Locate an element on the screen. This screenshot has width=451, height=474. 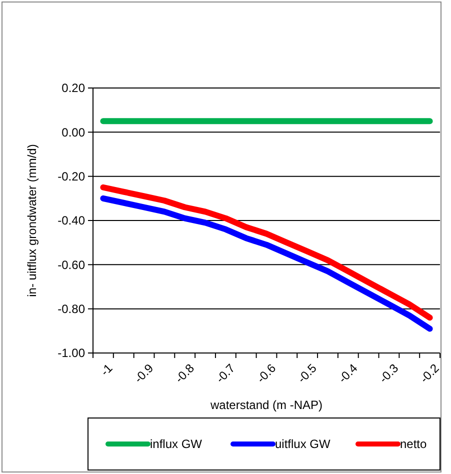
x-tick-label: -0.7 is located at coordinates (225, 373).